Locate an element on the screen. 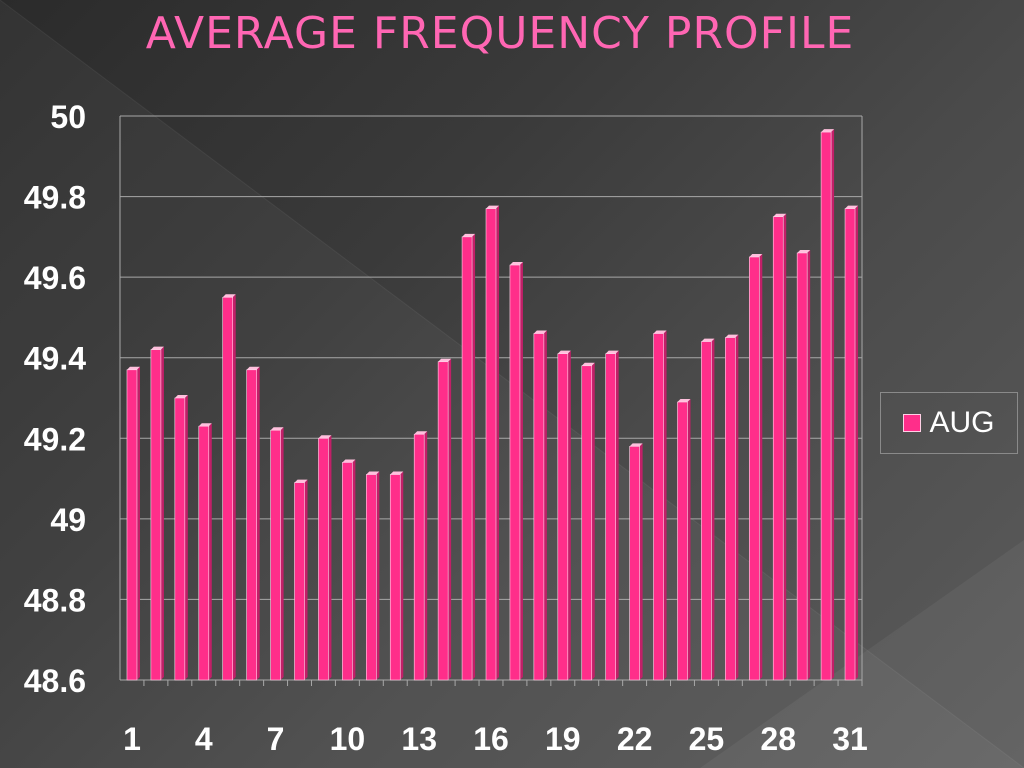  x-tick-label: 25 is located at coordinates (707, 739).